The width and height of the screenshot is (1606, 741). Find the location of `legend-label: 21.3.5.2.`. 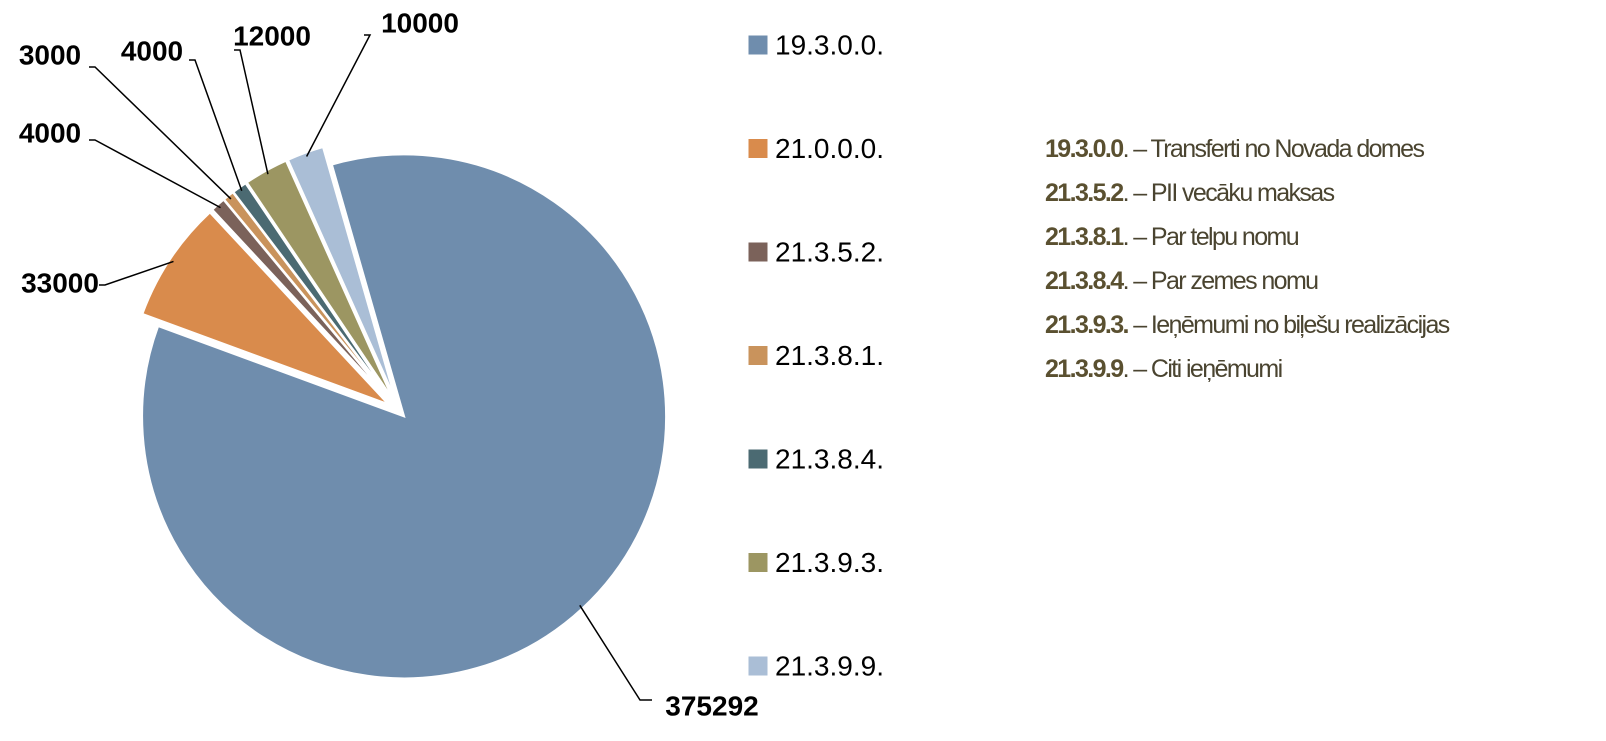

legend-label: 21.3.5.2. is located at coordinates (829, 251).